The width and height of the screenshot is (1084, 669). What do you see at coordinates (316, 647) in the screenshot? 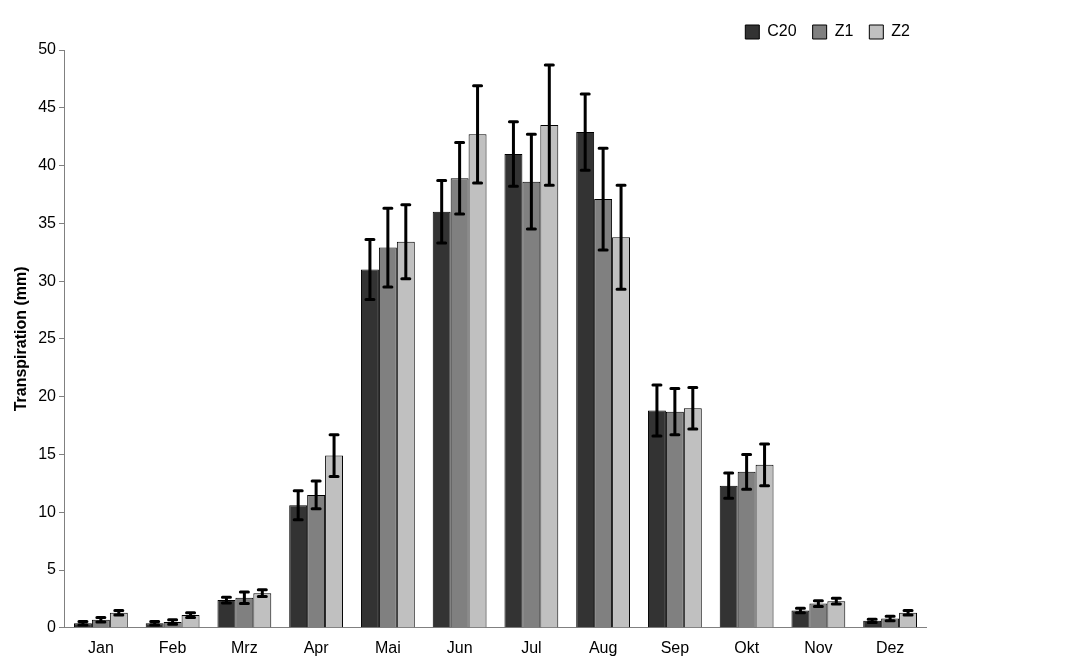
I see `x-tick-label: Apr` at bounding box center [316, 647].